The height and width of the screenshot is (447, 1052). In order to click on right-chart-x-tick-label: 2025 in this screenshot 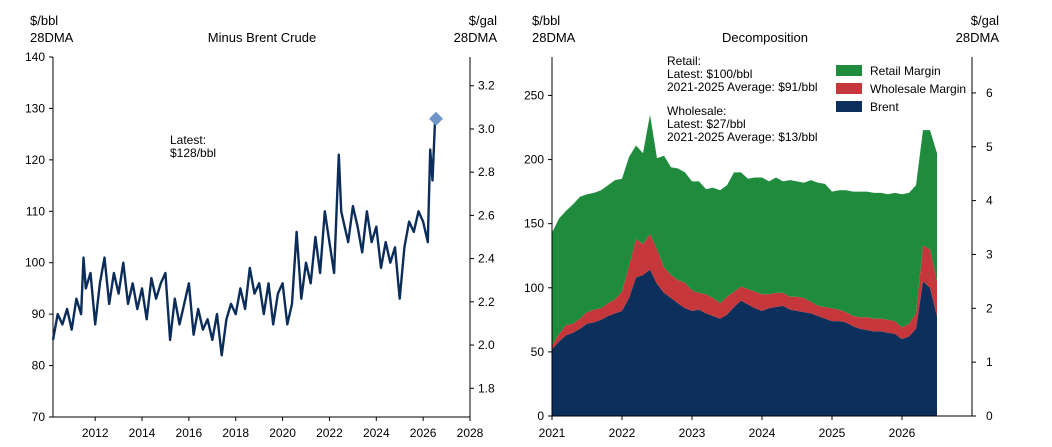, I will do `click(832, 433)`.